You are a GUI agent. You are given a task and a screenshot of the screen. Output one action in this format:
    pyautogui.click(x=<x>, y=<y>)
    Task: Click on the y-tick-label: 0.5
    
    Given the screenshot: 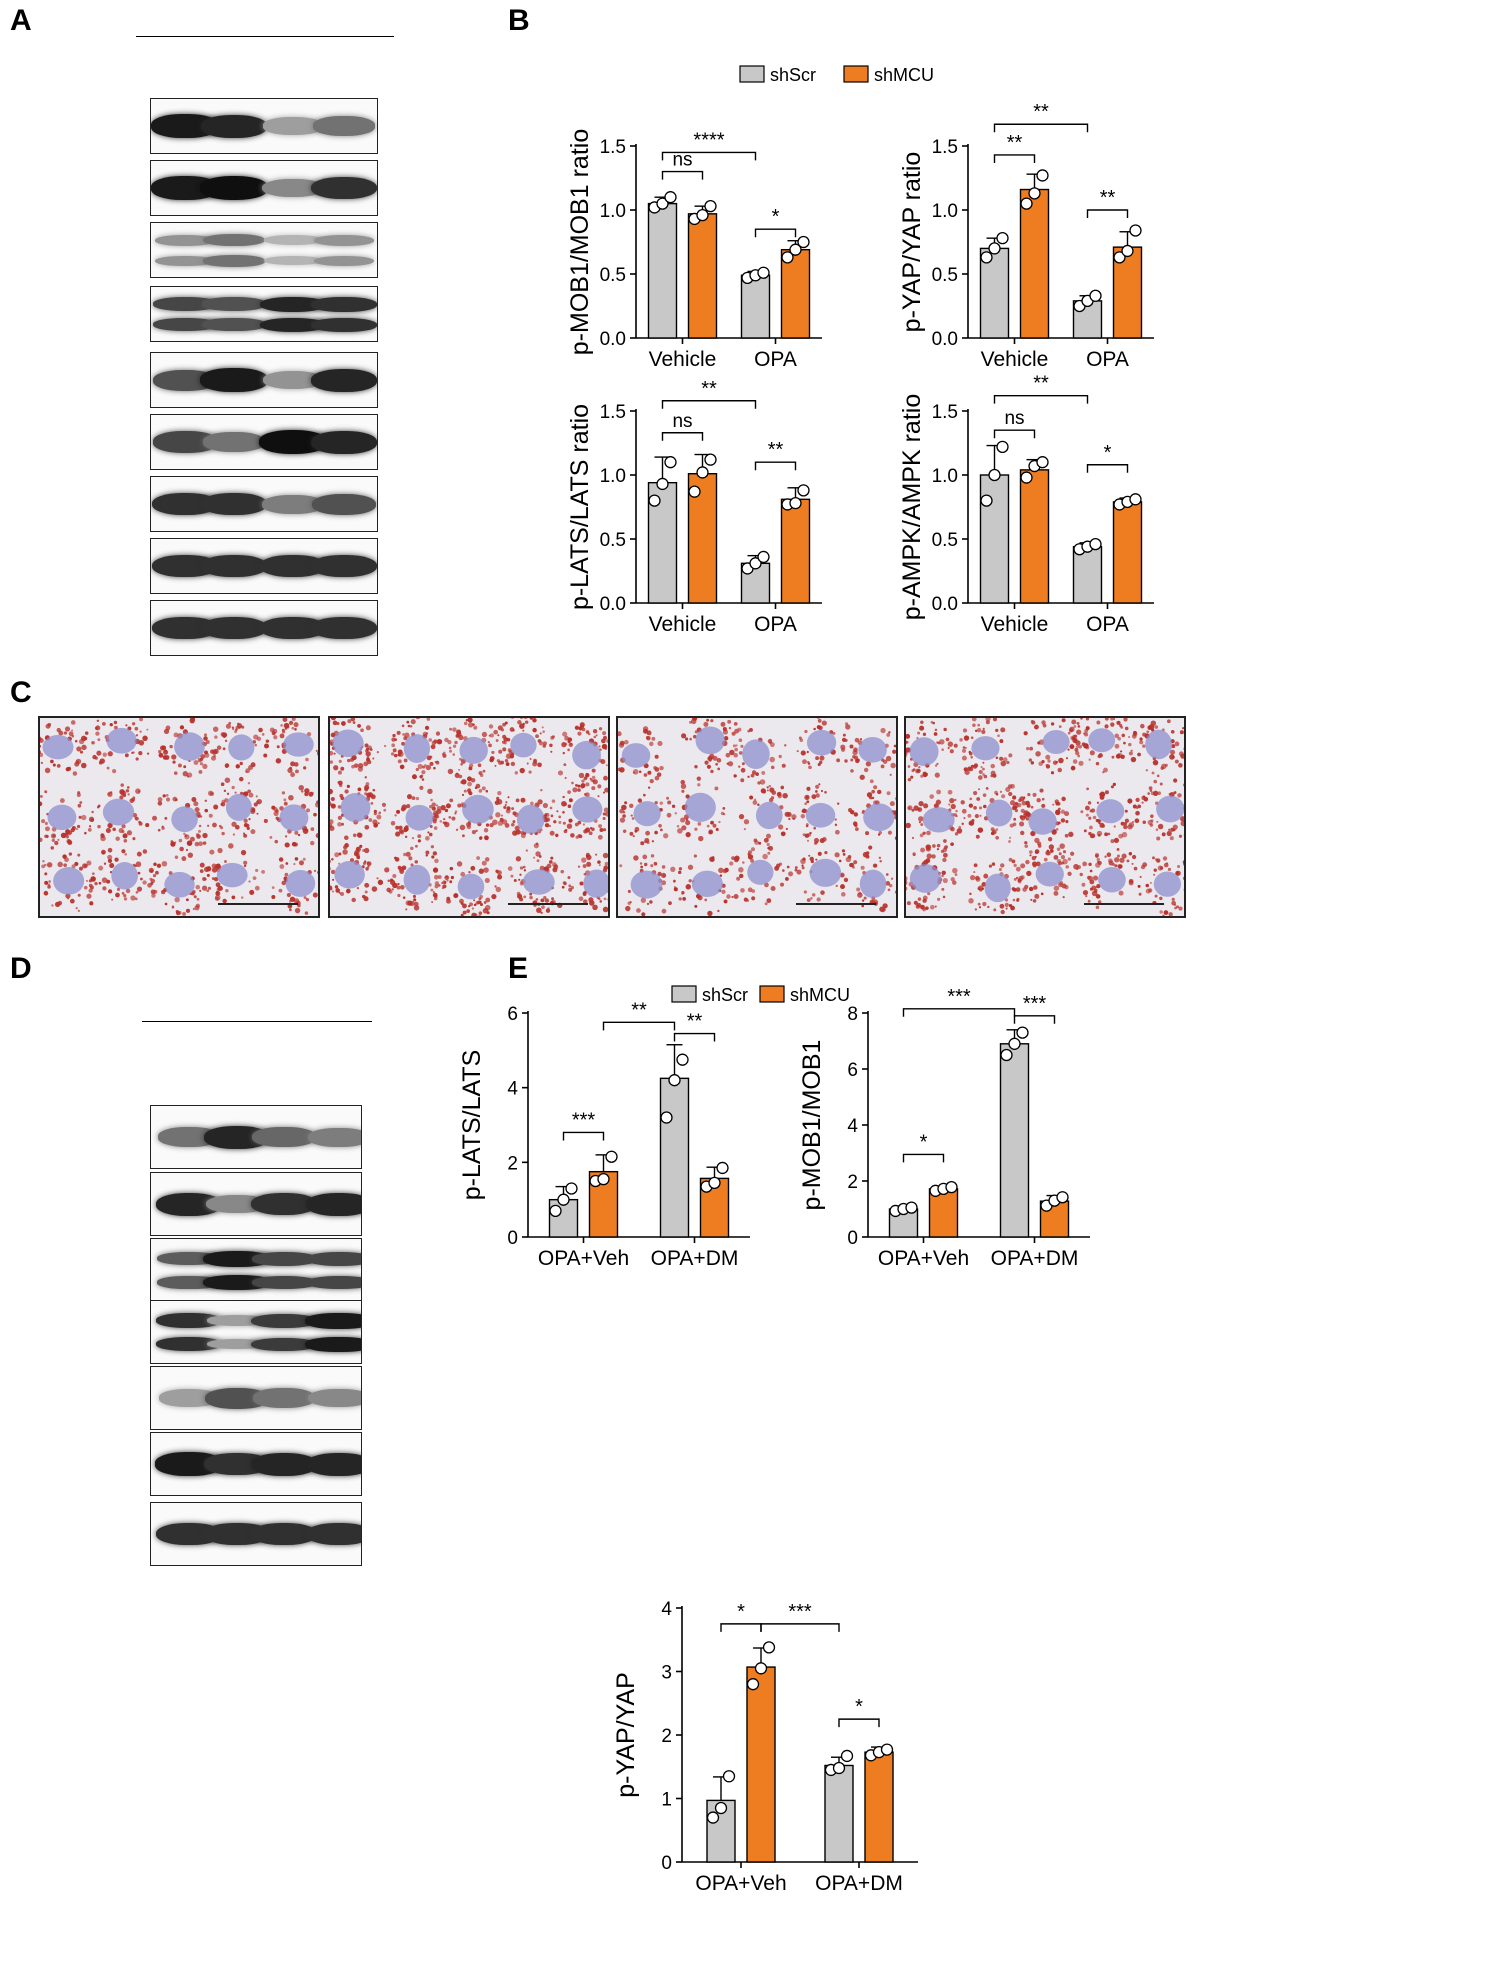 What is the action you would take?
    pyautogui.click(x=945, y=275)
    